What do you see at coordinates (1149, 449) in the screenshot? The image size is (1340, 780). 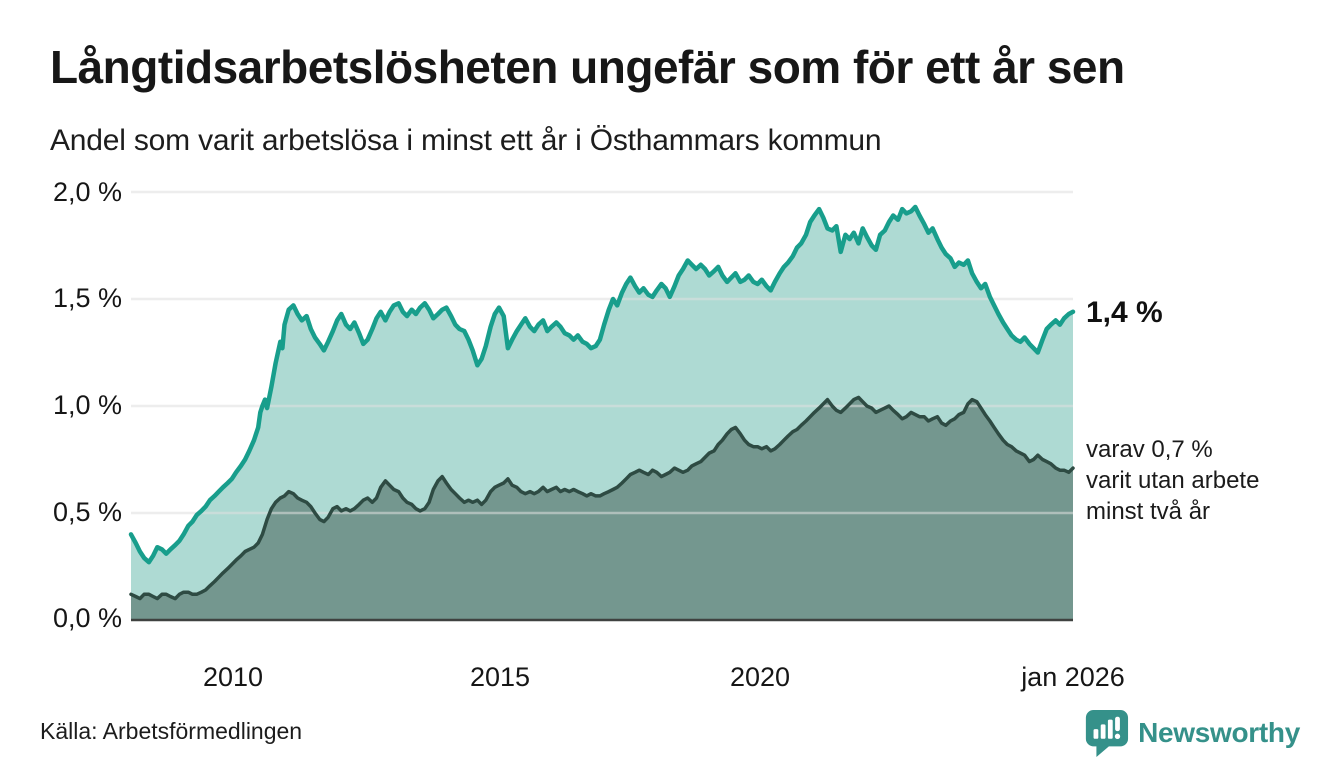 I see `series2-annotation-line: varav 0,7 %` at bounding box center [1149, 449].